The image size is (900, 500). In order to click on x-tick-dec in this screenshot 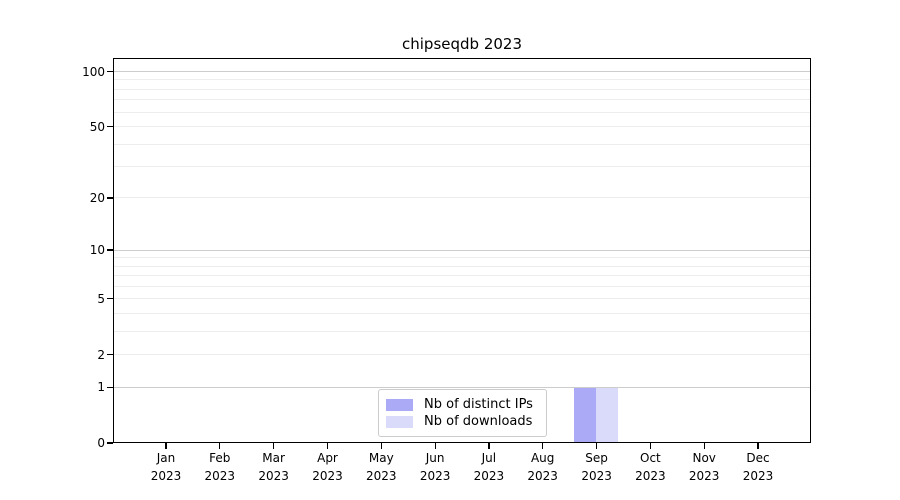, I will do `click(758, 446)`.